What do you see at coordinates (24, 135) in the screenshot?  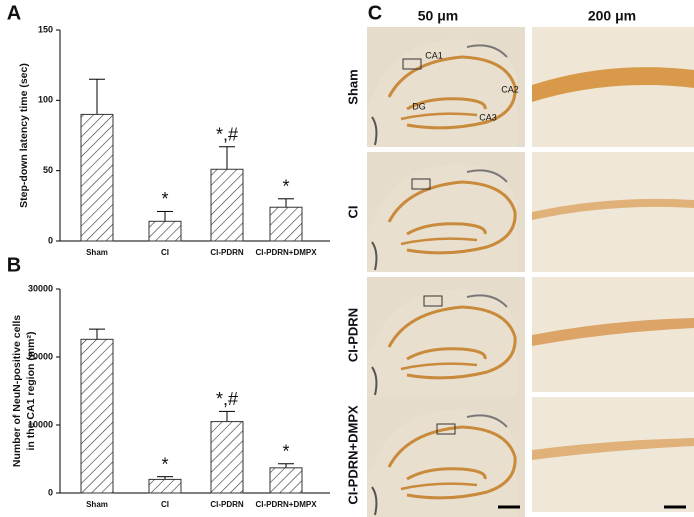 I see `y-axis-label: Step-down latency time (sec)` at bounding box center [24, 135].